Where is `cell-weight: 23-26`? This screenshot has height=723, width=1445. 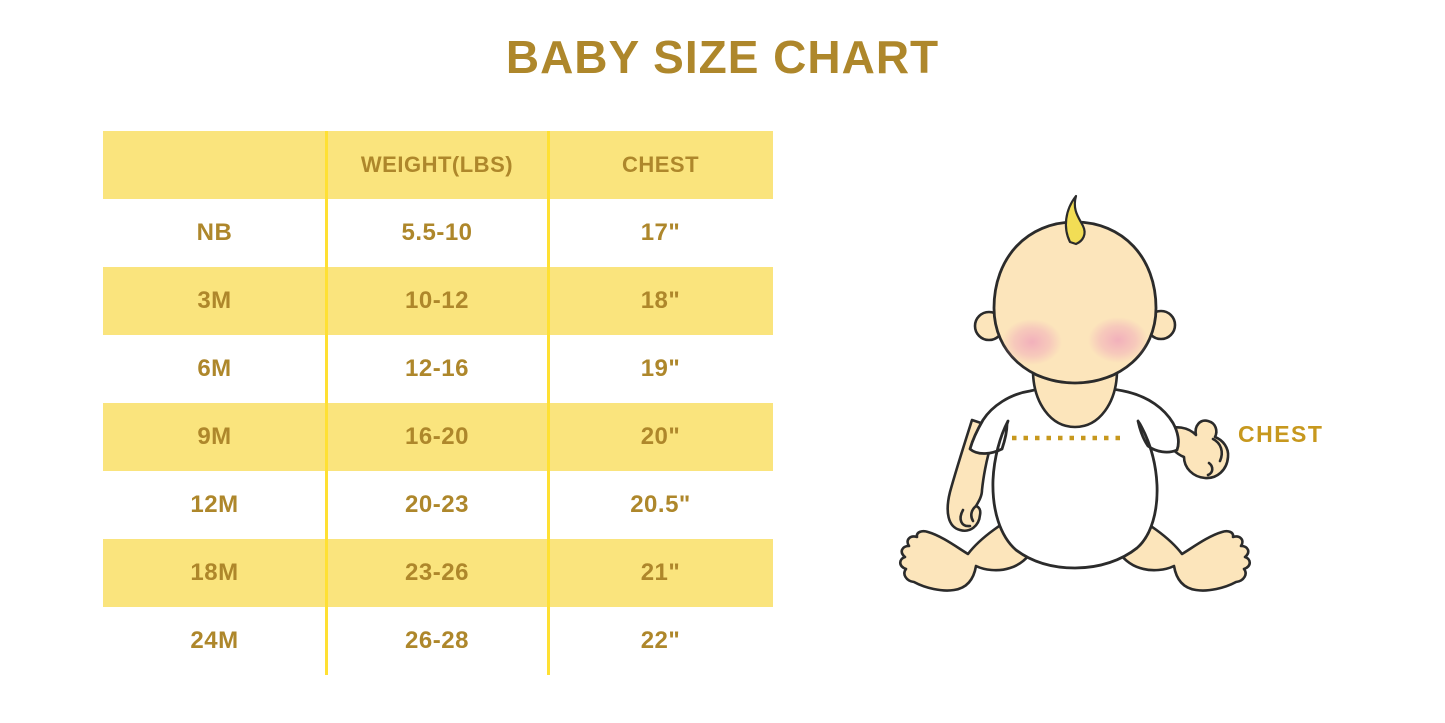
cell-weight: 23-26 is located at coordinates (437, 572).